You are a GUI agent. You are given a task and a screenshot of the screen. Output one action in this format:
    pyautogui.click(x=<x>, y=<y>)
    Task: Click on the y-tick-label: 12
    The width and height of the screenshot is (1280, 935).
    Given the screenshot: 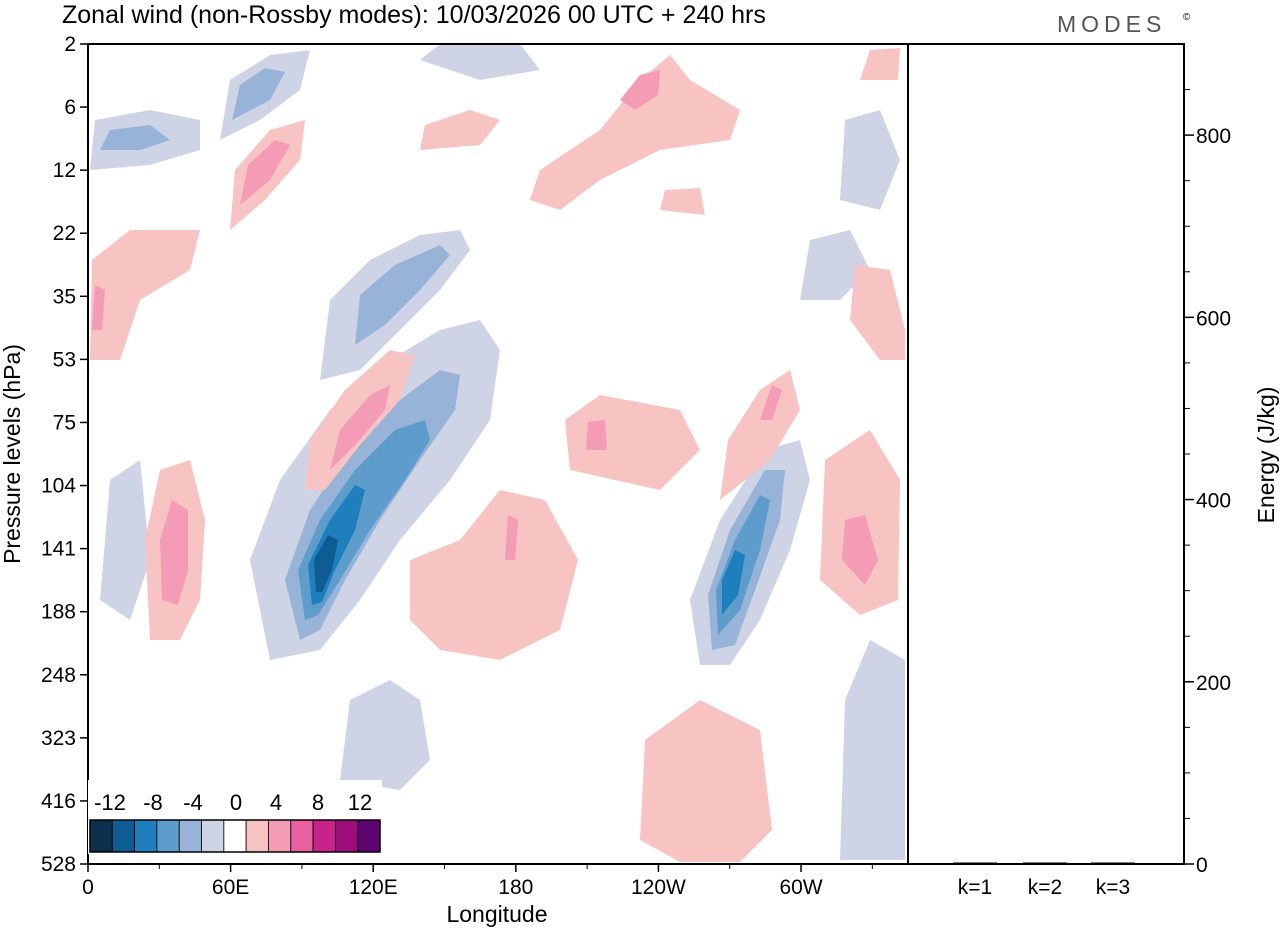 What is the action you would take?
    pyautogui.click(x=64, y=170)
    